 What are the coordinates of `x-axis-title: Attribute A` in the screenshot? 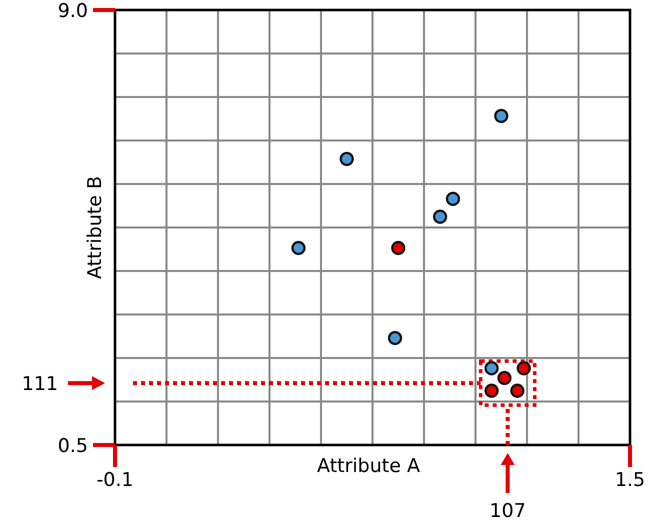 It's located at (368, 466).